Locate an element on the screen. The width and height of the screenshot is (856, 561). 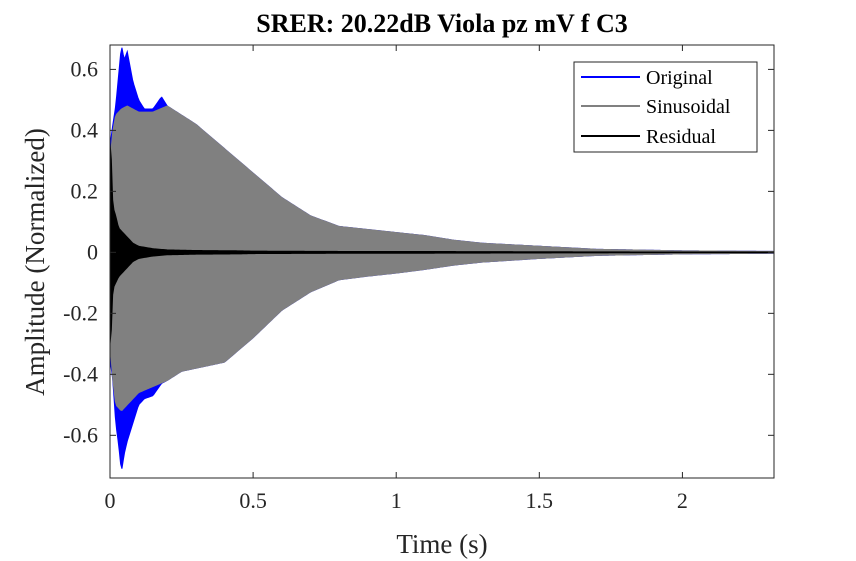
y-tick-label: -0.2 is located at coordinates (80, 312).